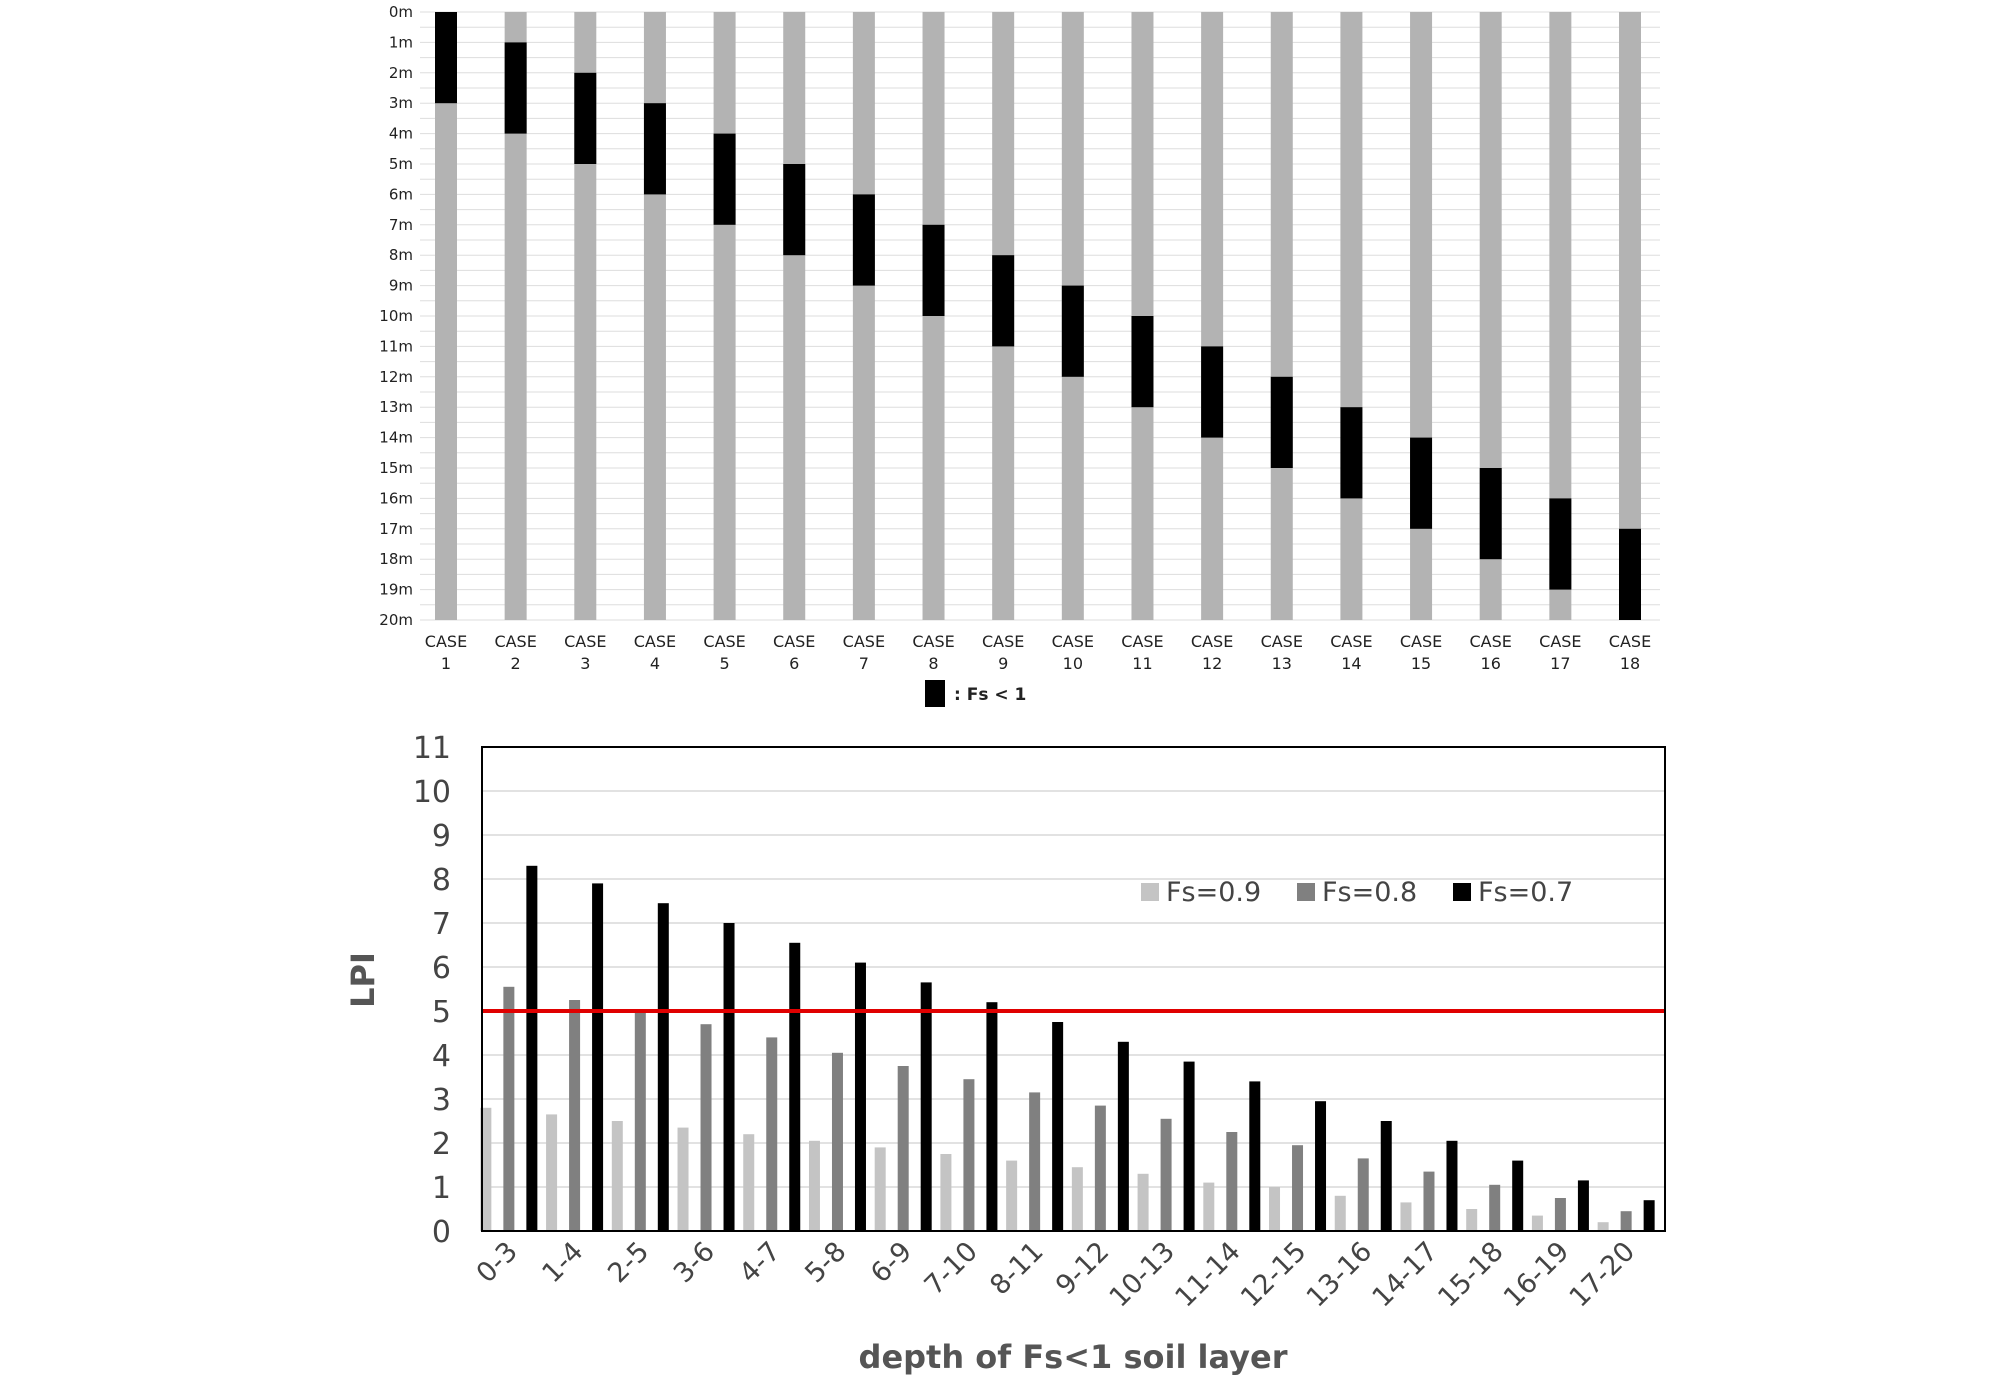 This screenshot has width=2008, height=1380. Describe the element at coordinates (1602, 1274) in the screenshot. I see `x-tick-label: 17-20` at that location.